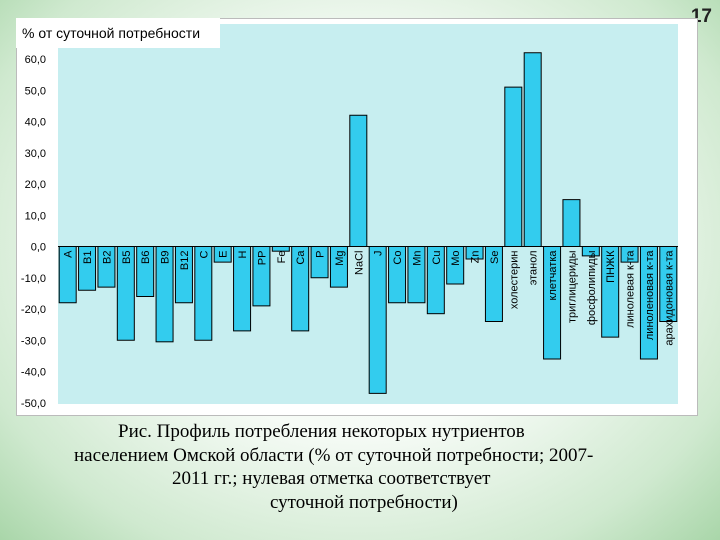 The image size is (720, 540). Describe the element at coordinates (38, 248) in the screenshot. I see `y-tick-label: 0,0` at that location.